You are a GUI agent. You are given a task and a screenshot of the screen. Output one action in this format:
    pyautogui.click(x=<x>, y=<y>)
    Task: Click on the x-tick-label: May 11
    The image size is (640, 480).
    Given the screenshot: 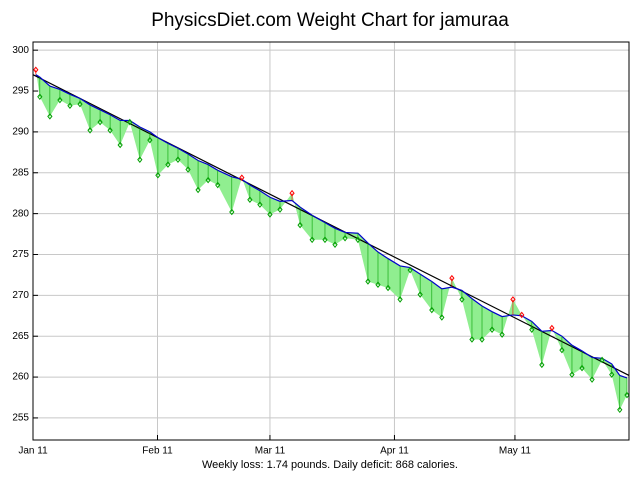 What is the action you would take?
    pyautogui.click(x=515, y=451)
    